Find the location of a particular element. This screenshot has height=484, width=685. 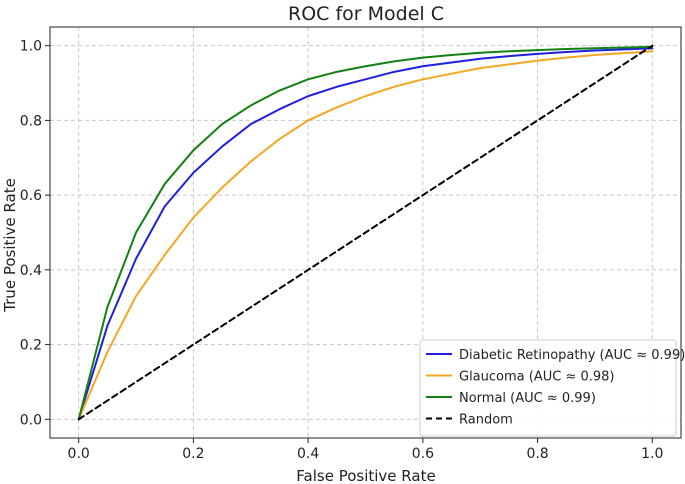

legend-entry-2: Normal (AUC ≈ 0.99) is located at coordinates (527, 398).